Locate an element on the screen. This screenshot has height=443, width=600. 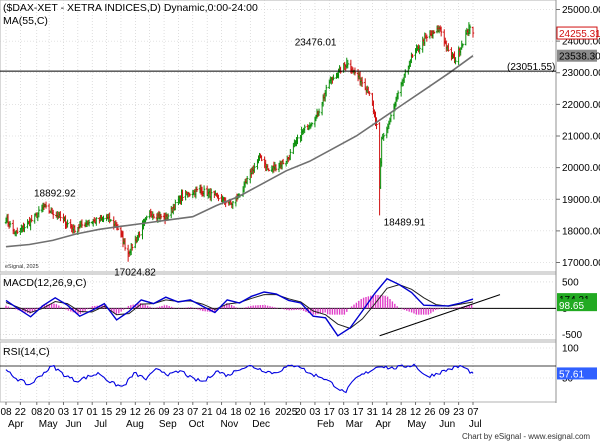
watermark: eSignal, 2025 is located at coordinates (22, 267).